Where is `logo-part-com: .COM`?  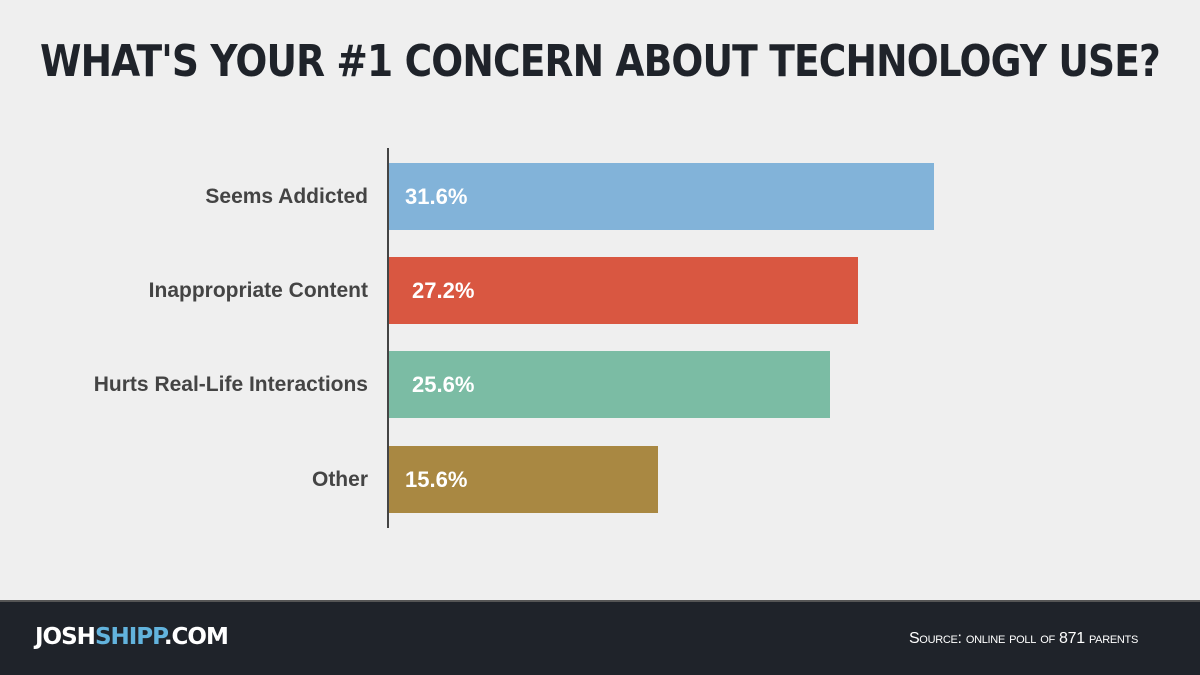
logo-part-com: .COM is located at coordinates (196, 637).